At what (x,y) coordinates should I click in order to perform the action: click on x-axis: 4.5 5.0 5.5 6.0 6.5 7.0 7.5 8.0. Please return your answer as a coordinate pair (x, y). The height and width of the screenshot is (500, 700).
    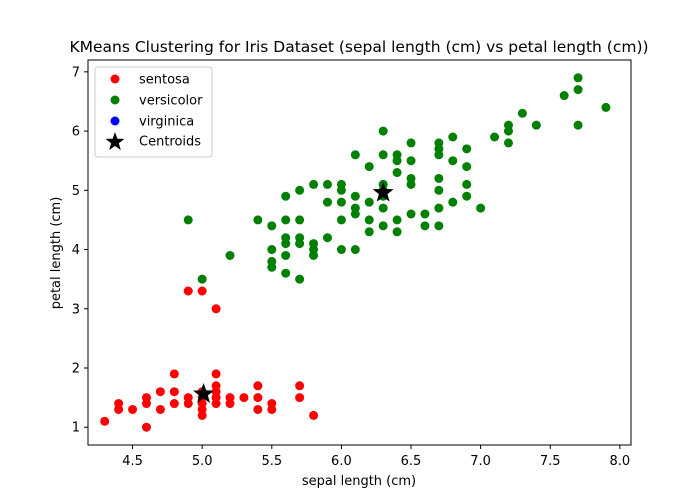
    Looking at the image, I should click on (376, 457).